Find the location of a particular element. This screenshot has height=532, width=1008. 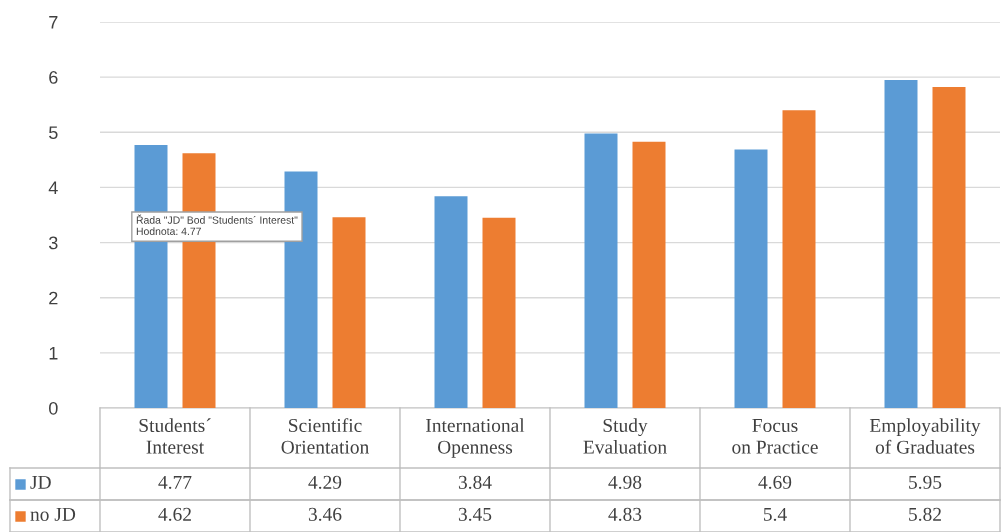

data-label: 4.69 is located at coordinates (775, 482).